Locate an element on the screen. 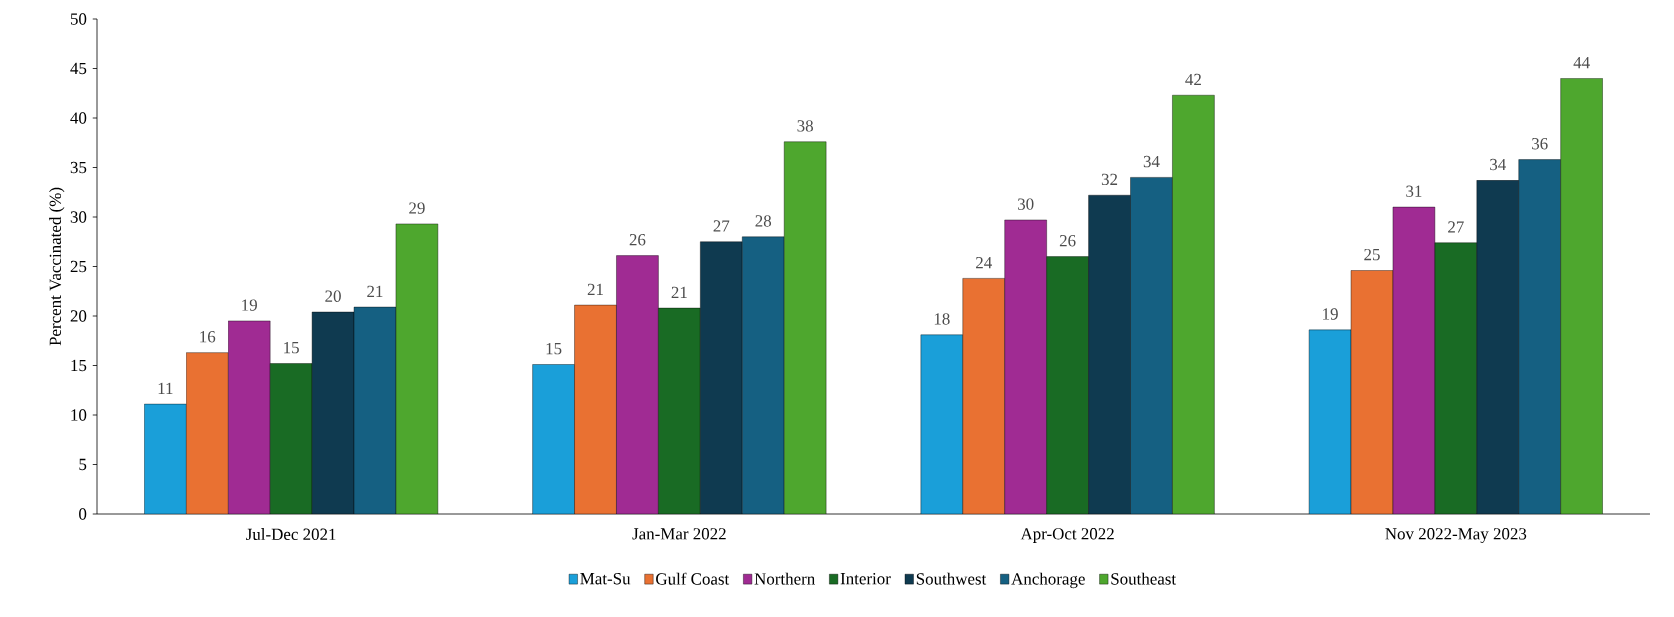 This screenshot has height=617, width=1674. data-label: 18 is located at coordinates (942, 319).